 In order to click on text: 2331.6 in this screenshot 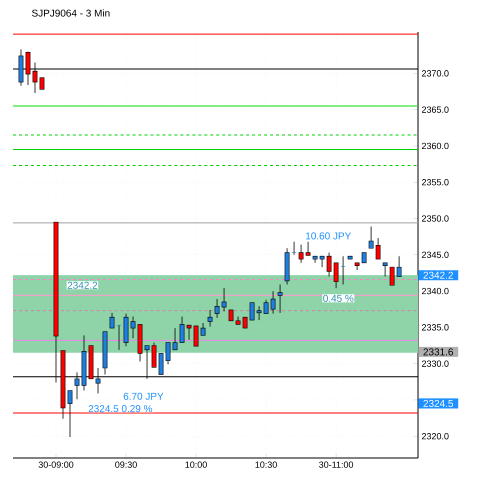, I will do `click(438, 352)`.